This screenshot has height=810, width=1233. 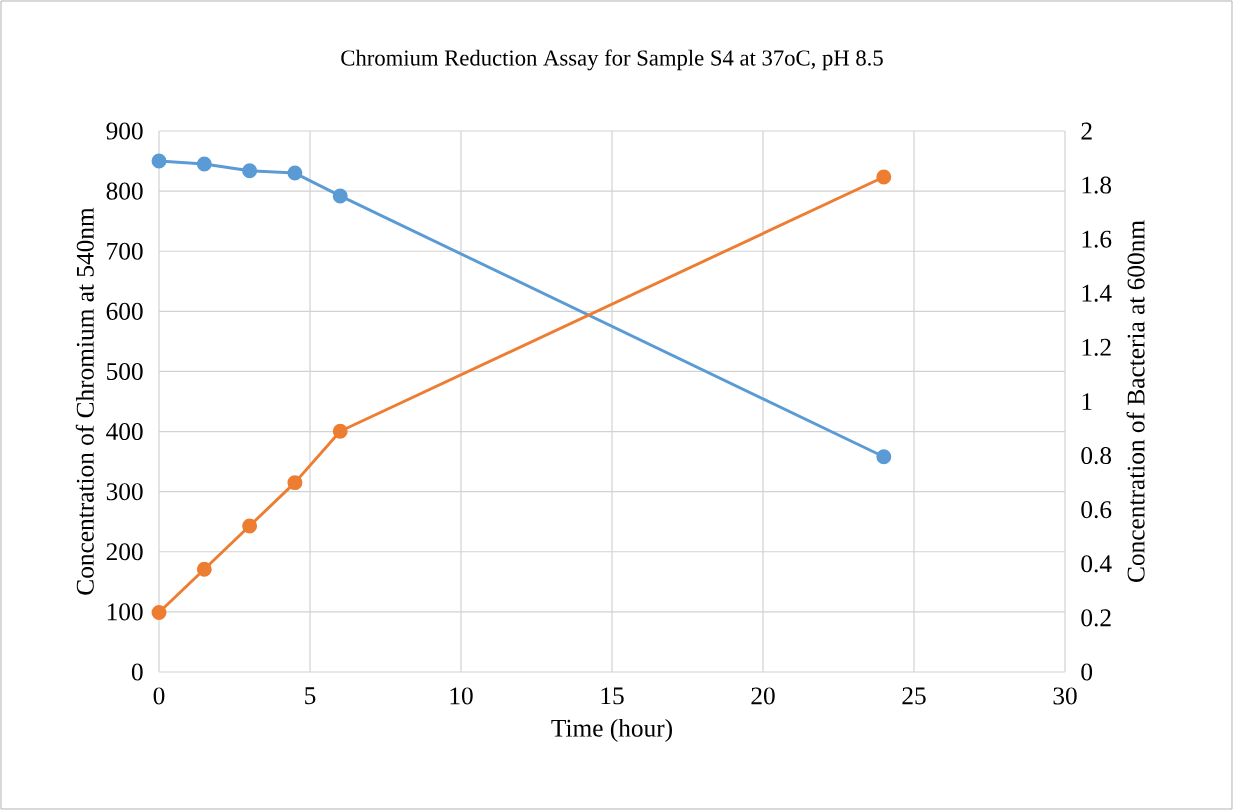 I want to click on y2-tick-label: 1.6, so click(x=1097, y=239).